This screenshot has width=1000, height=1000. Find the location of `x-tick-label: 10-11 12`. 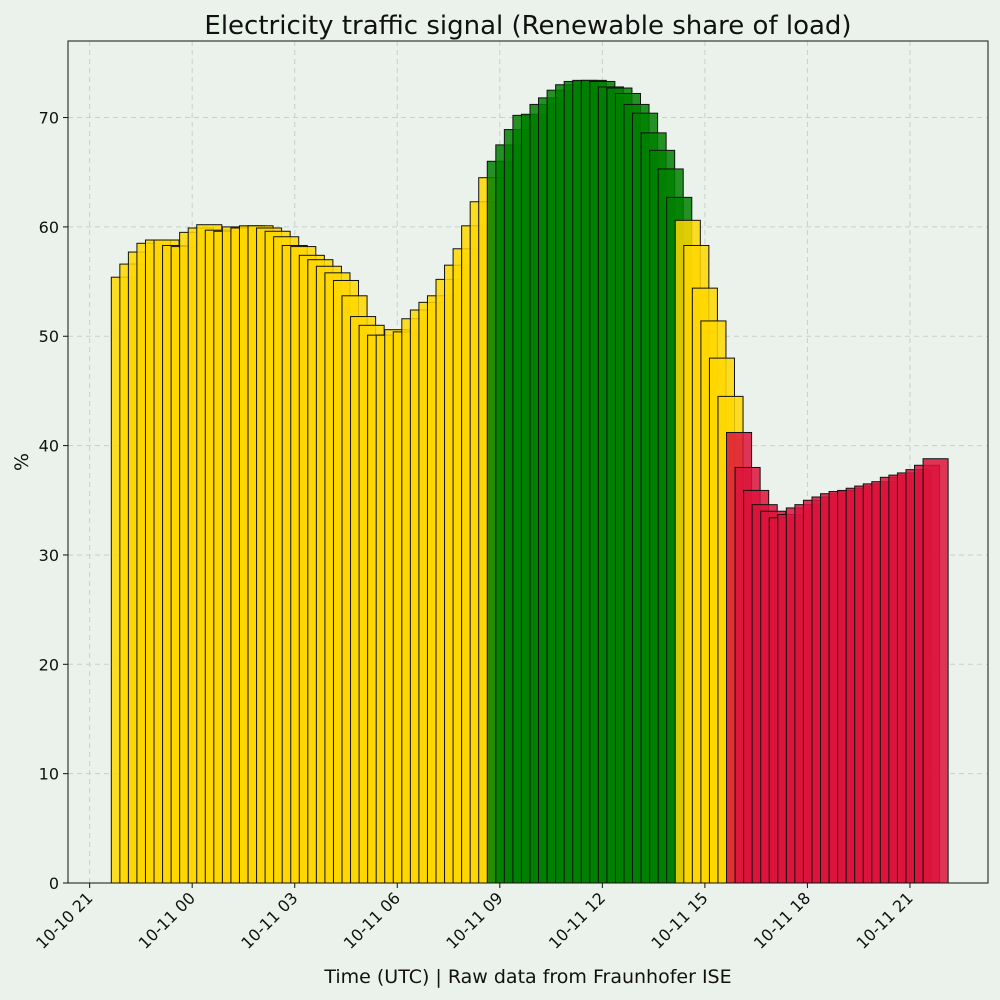

x-tick-label: 10-11 12 is located at coordinates (577, 920).